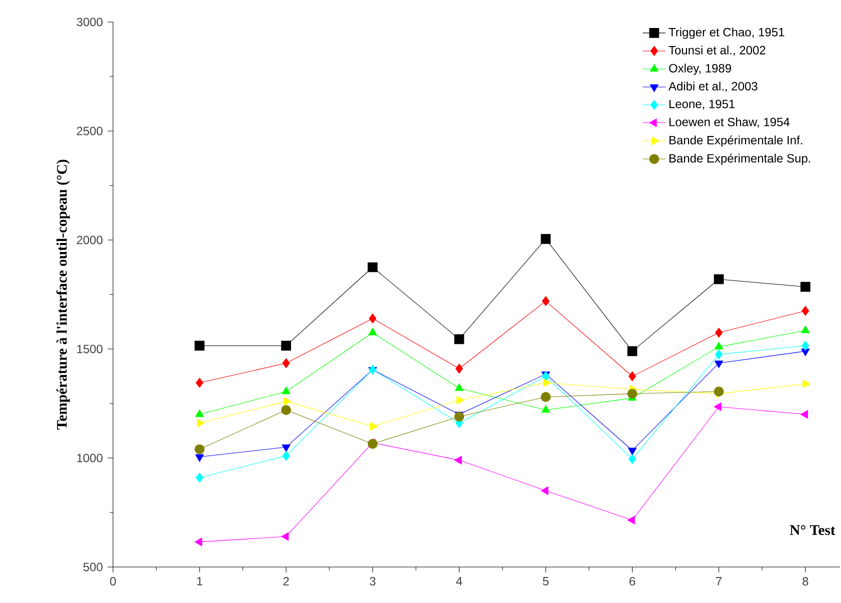 This screenshot has height=603, width=841. Describe the element at coordinates (726, 33) in the screenshot. I see `legend-label: Trigger et Chao, 1951` at that location.